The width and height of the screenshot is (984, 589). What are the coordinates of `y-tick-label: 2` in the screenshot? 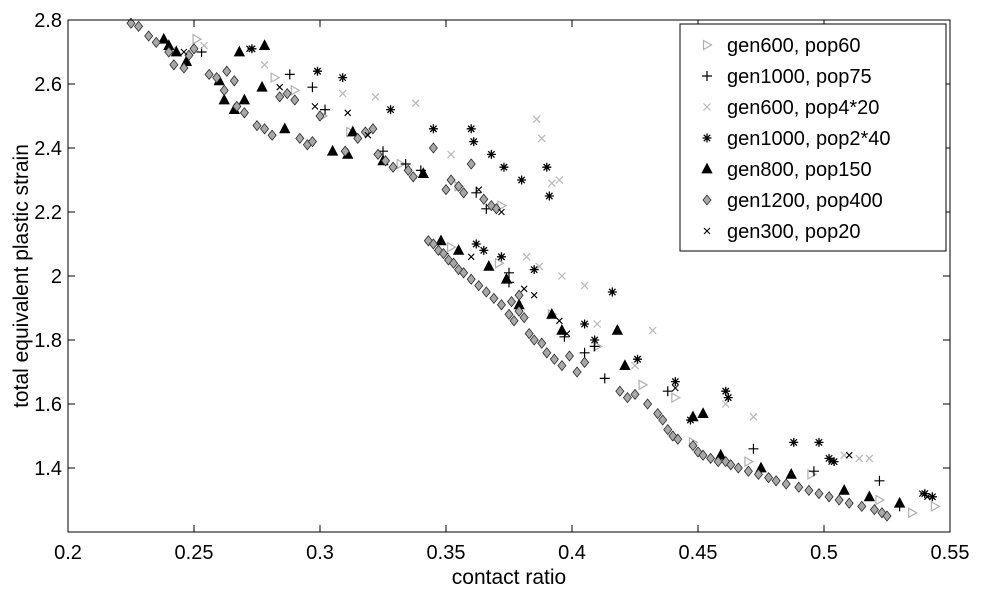 It's located at (56, 277).